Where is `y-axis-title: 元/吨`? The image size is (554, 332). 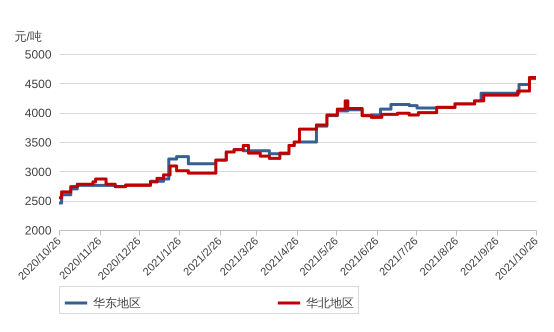
y-axis-title: 元/吨 is located at coordinates (28, 37).